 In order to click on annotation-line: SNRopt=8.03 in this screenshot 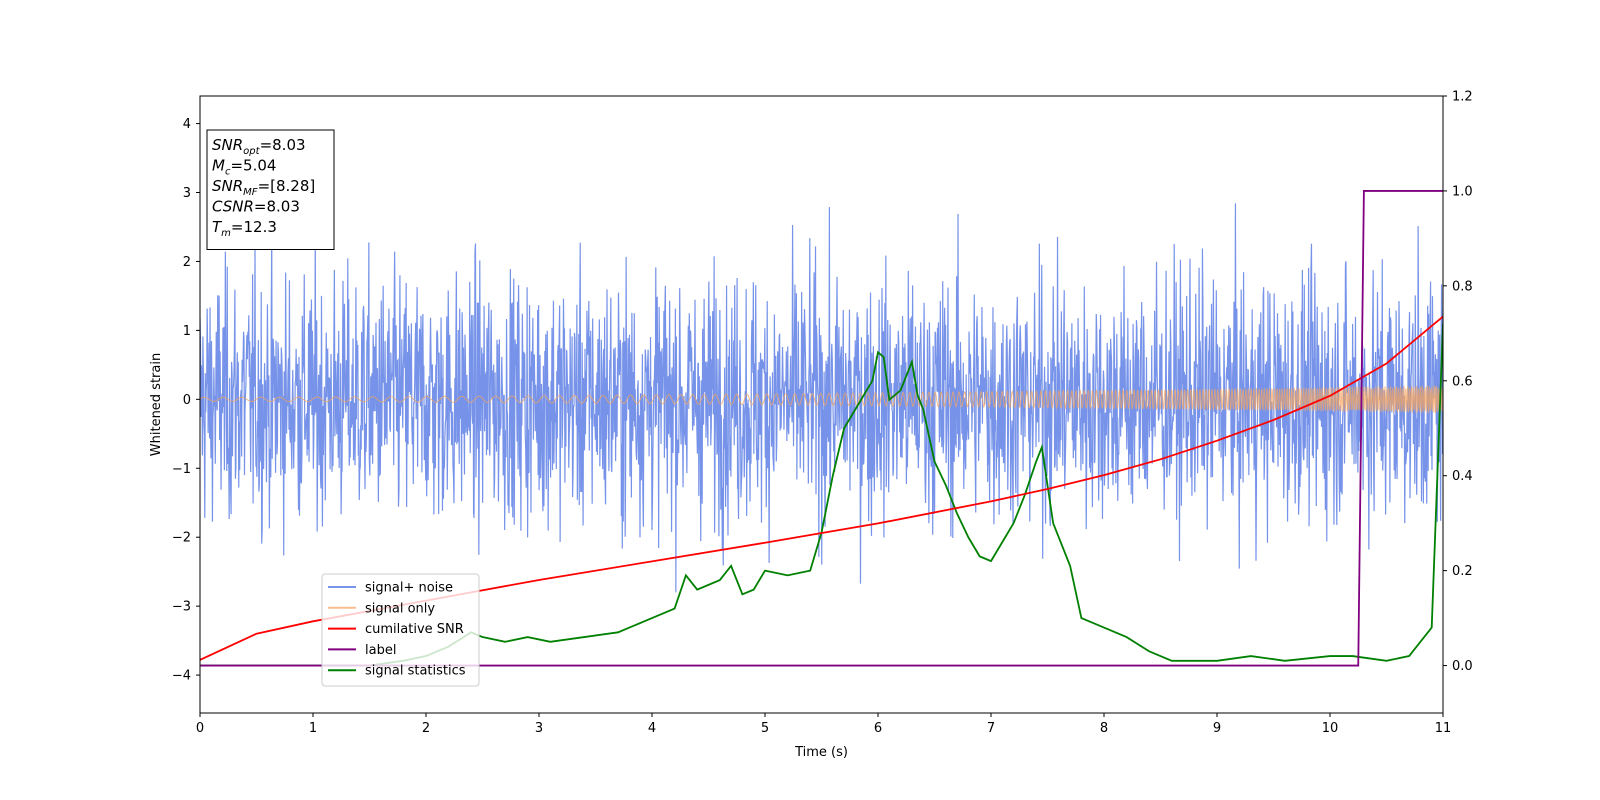, I will do `click(259, 146)`.